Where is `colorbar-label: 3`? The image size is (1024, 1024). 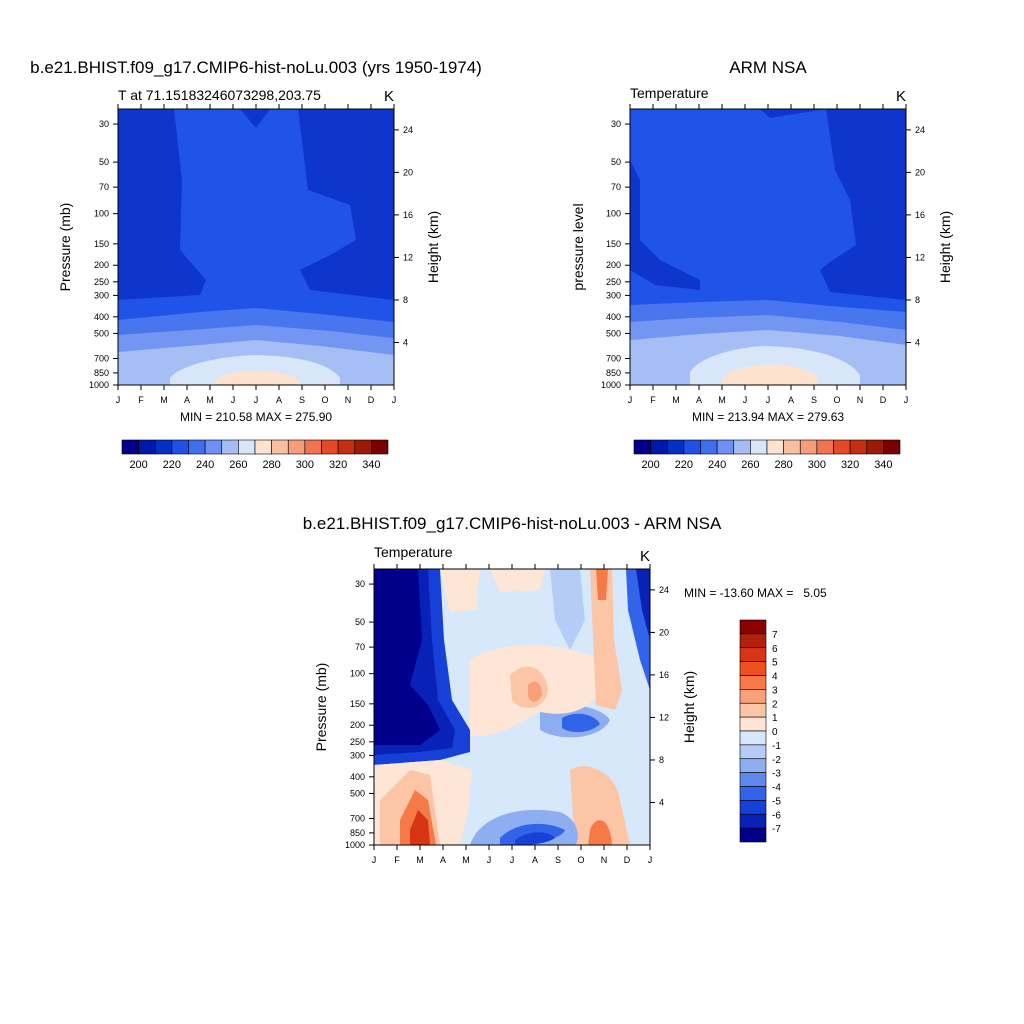 colorbar-label: 3 is located at coordinates (775, 690).